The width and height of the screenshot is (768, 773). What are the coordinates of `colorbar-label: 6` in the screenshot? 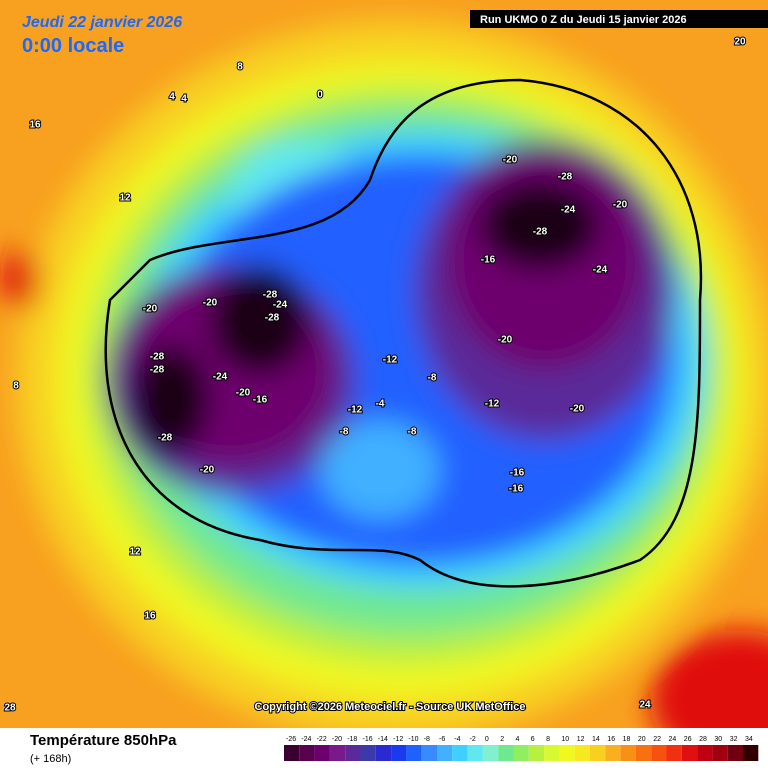 It's located at (533, 739).